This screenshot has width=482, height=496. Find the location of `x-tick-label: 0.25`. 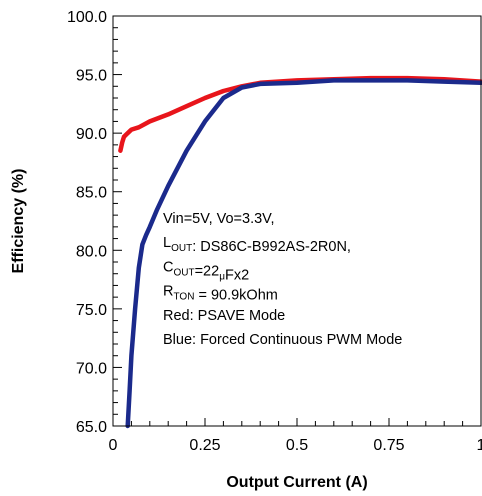

x-tick-label: 0.25 is located at coordinates (204, 445).